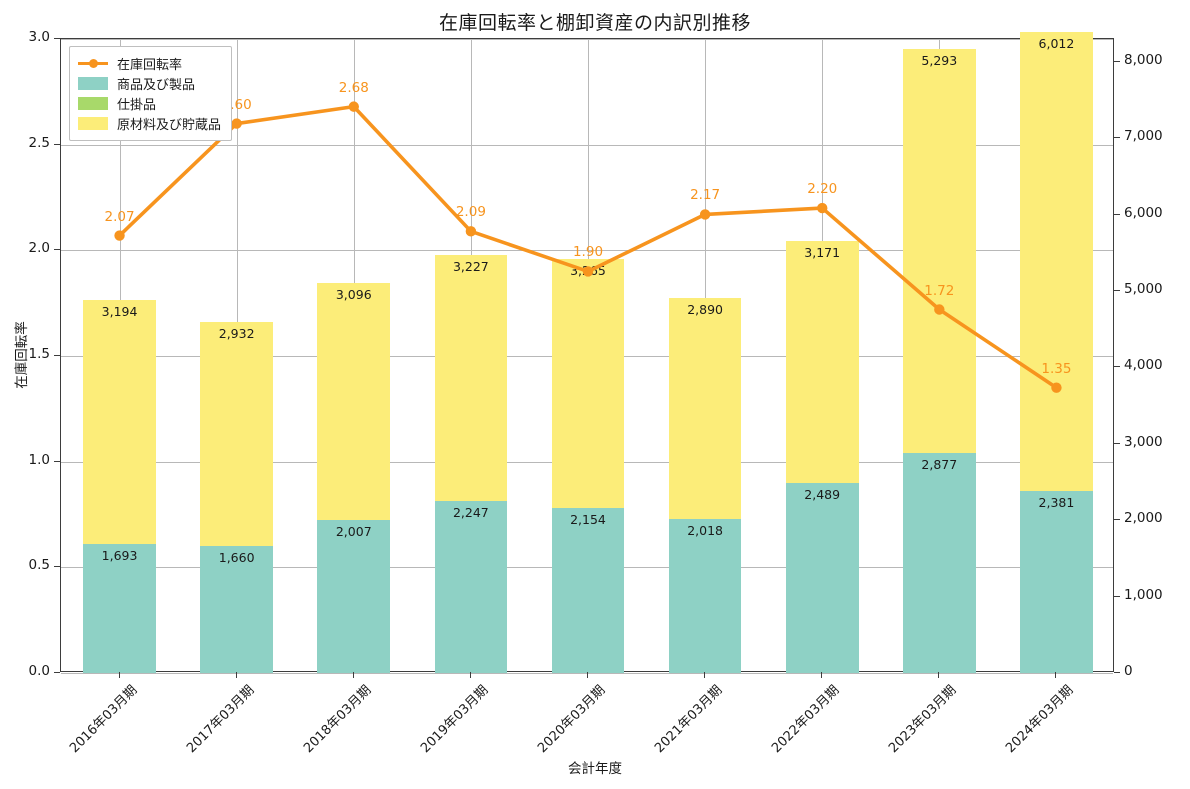 The image size is (1190, 789). Describe the element at coordinates (1143, 289) in the screenshot. I see `right-axis-tick-label: 5,000` at that location.